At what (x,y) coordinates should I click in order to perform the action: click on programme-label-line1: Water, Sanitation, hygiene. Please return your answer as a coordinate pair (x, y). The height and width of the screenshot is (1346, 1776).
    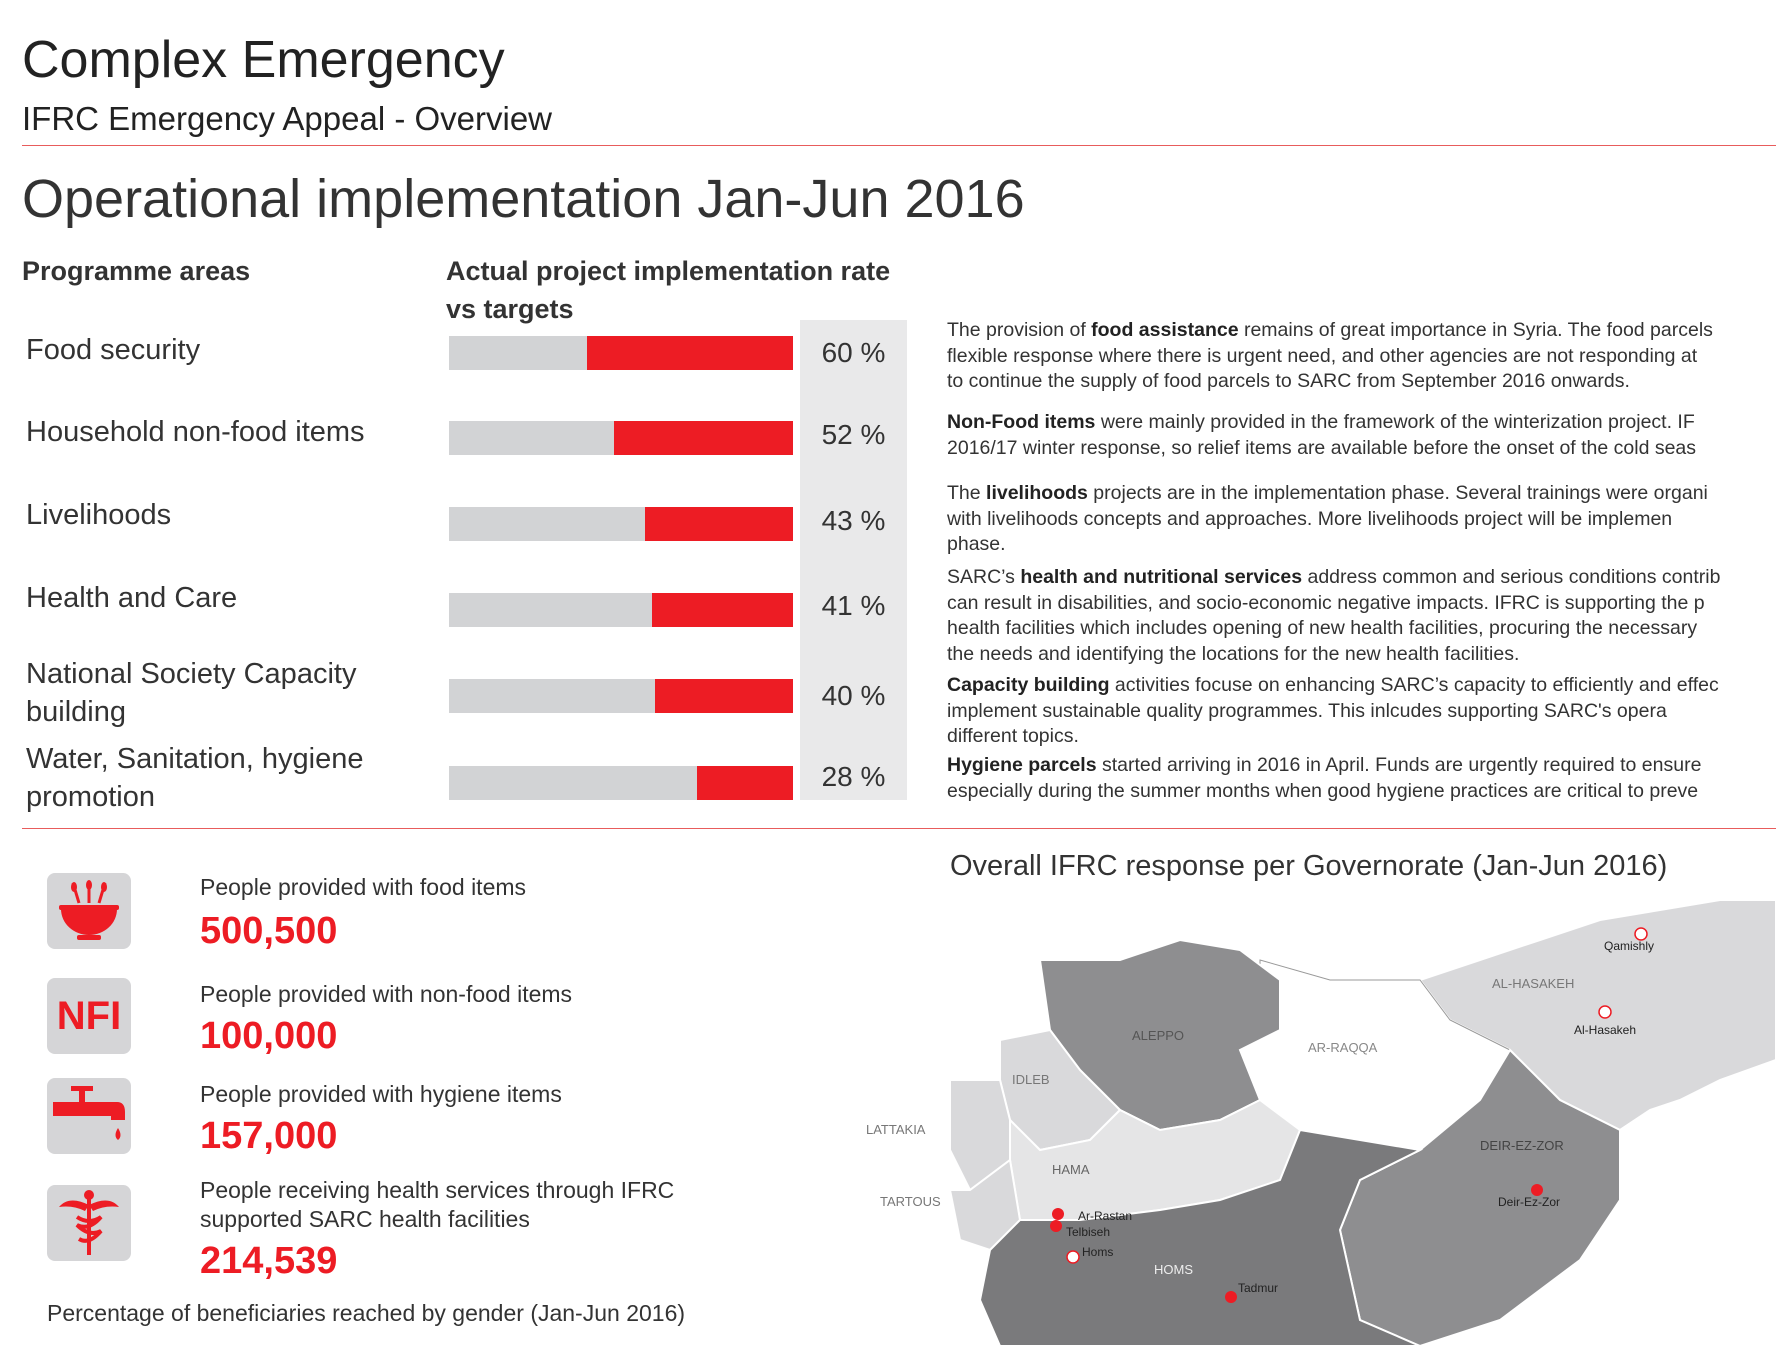
    Looking at the image, I should click on (195, 759).